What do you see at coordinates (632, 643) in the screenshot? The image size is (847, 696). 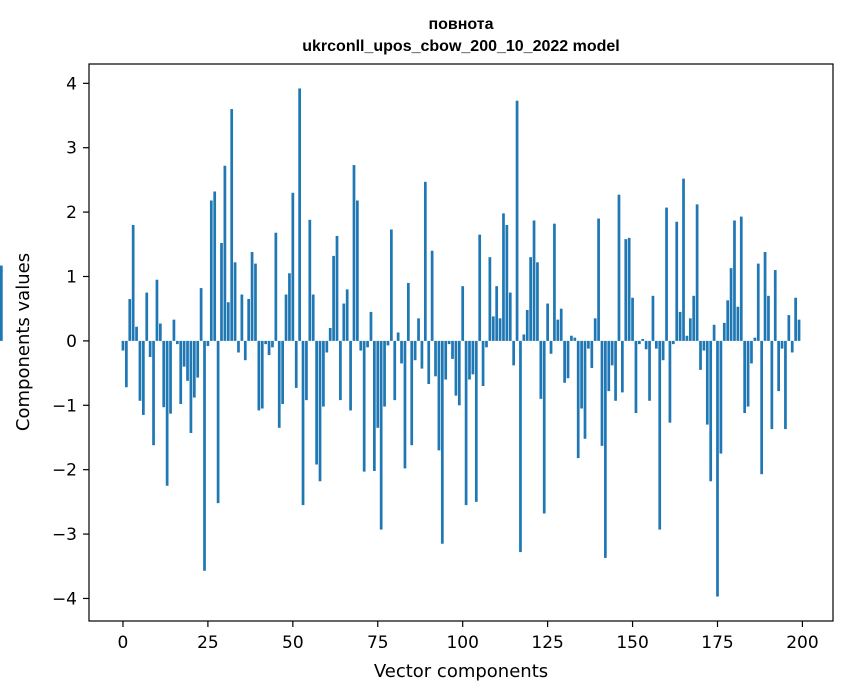 I see `x-tick-label: 150` at bounding box center [632, 643].